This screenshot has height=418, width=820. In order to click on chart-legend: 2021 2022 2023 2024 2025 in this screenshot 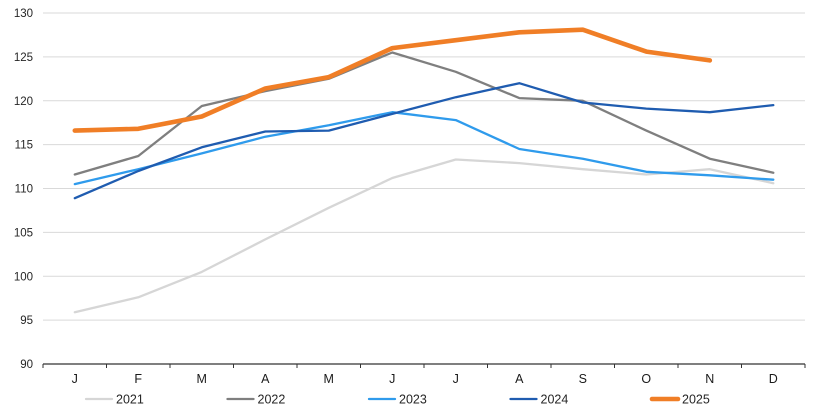, I will do `click(397, 400)`.